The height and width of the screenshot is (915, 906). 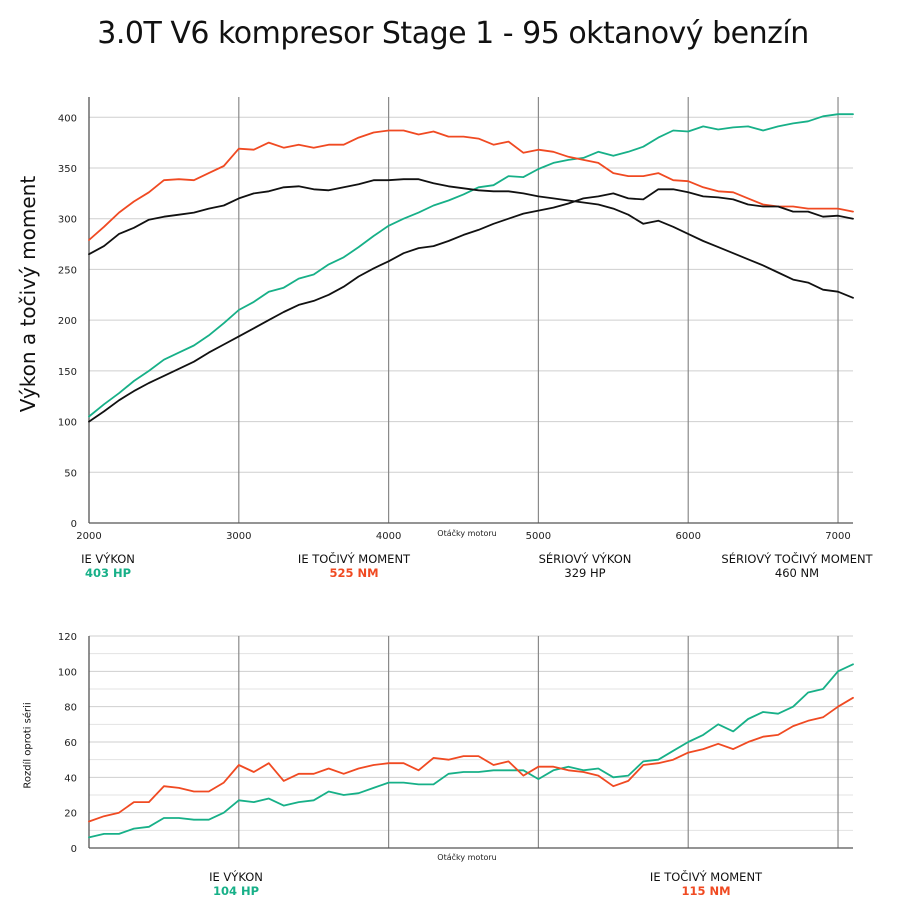 I want to click on y-tick-label: 50, so click(x=70, y=473).